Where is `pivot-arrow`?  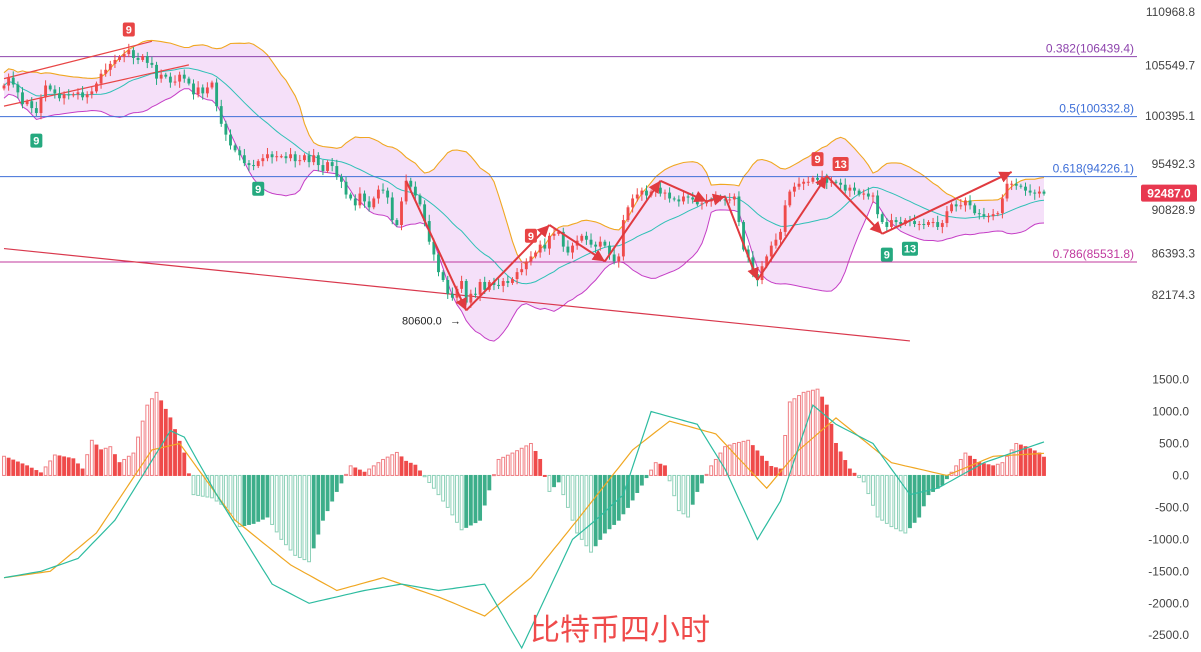
pivot-arrow is located at coordinates (854, 205).